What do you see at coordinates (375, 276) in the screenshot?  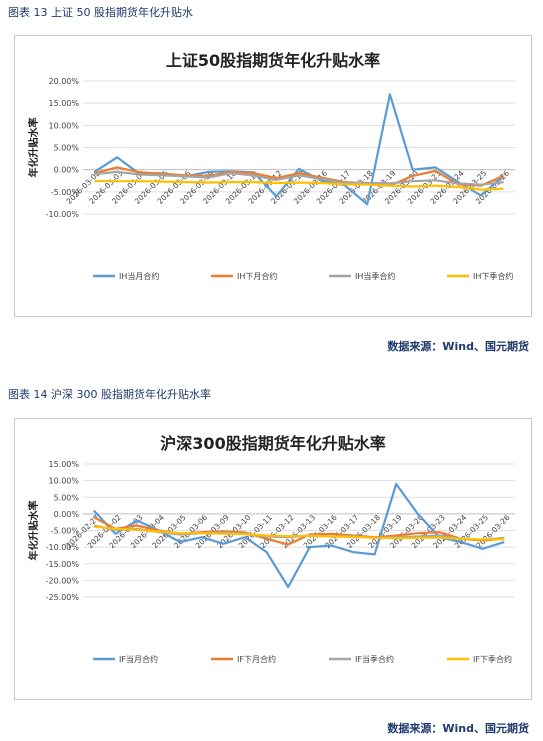 I see `legend-label: IH当季合约` at bounding box center [375, 276].